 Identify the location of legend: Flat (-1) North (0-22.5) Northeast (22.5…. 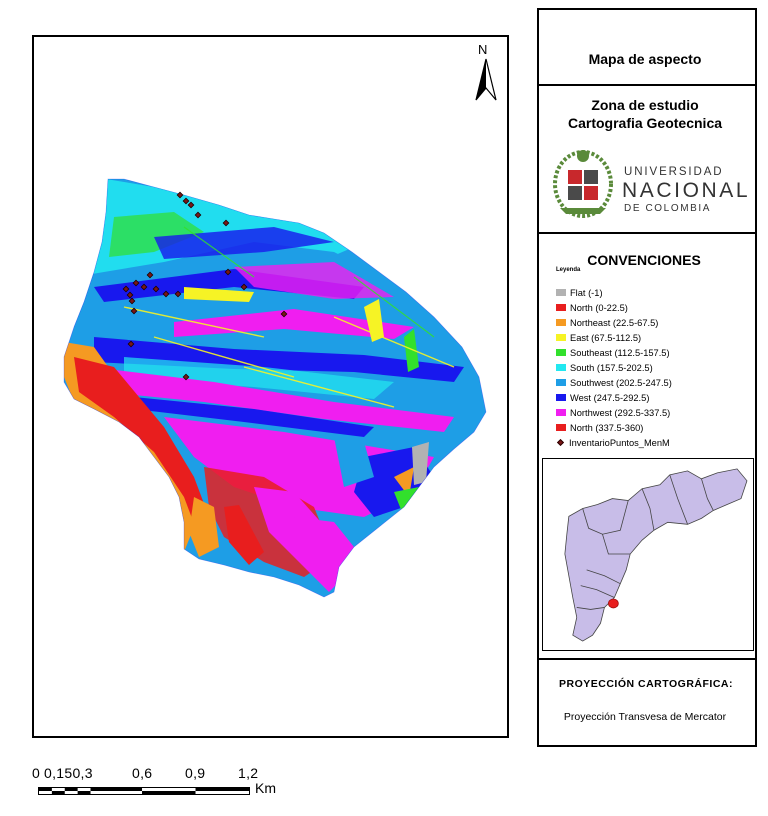
(614, 367).